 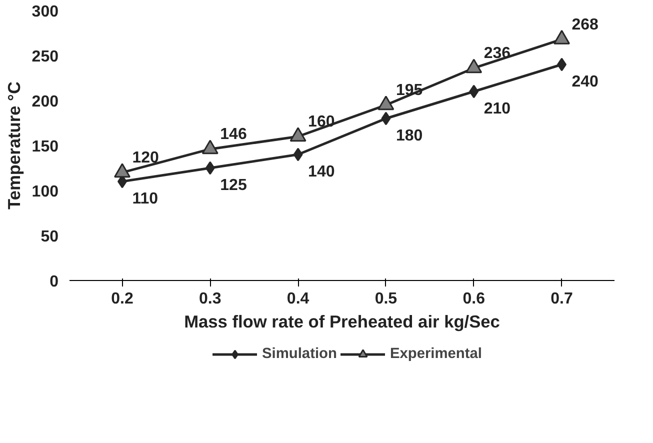 I want to click on data-label: 140, so click(x=321, y=172).